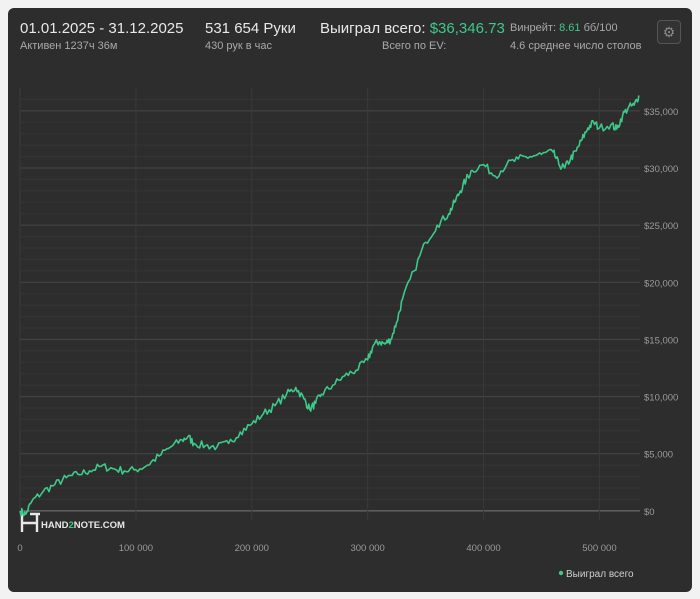 This screenshot has width=700, height=599. I want to click on y-tick-label: $35,000, so click(661, 112).